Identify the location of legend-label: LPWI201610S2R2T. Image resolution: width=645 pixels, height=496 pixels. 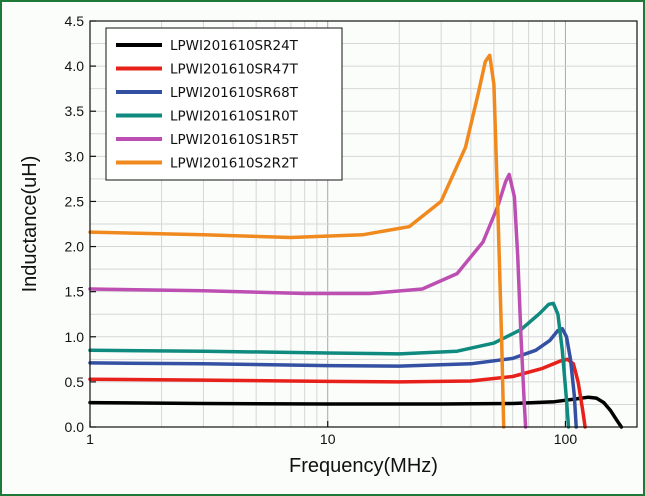
(234, 164).